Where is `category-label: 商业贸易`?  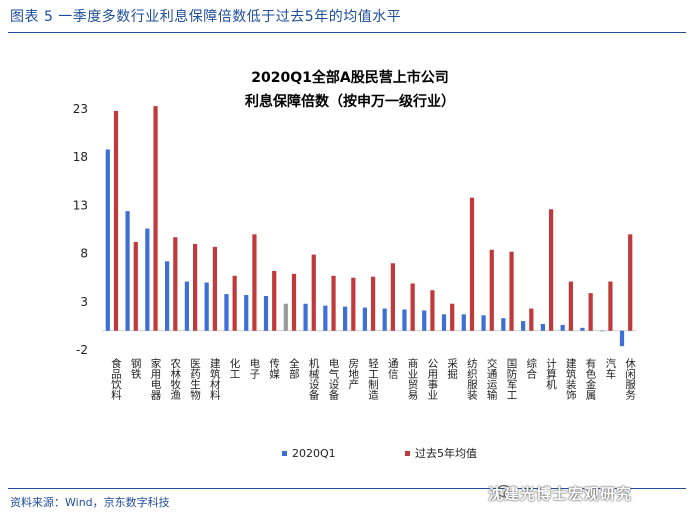
category-label: 商业贸易 is located at coordinates (413, 379).